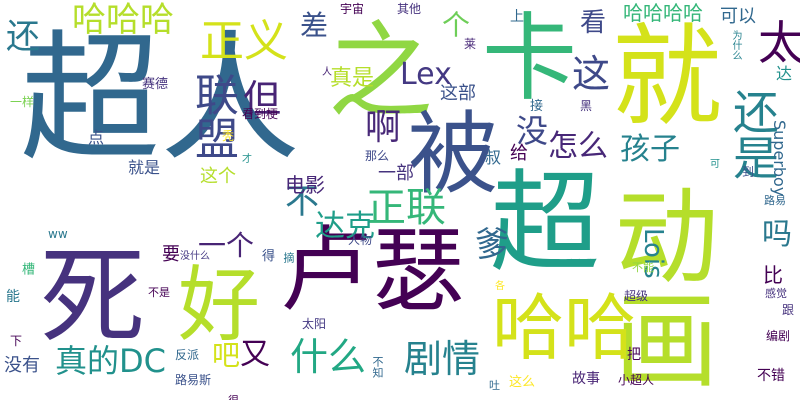 This screenshot has height=400, width=800. What do you see at coordinates (537, 106) in the screenshot?
I see `word: 接` at bounding box center [537, 106].